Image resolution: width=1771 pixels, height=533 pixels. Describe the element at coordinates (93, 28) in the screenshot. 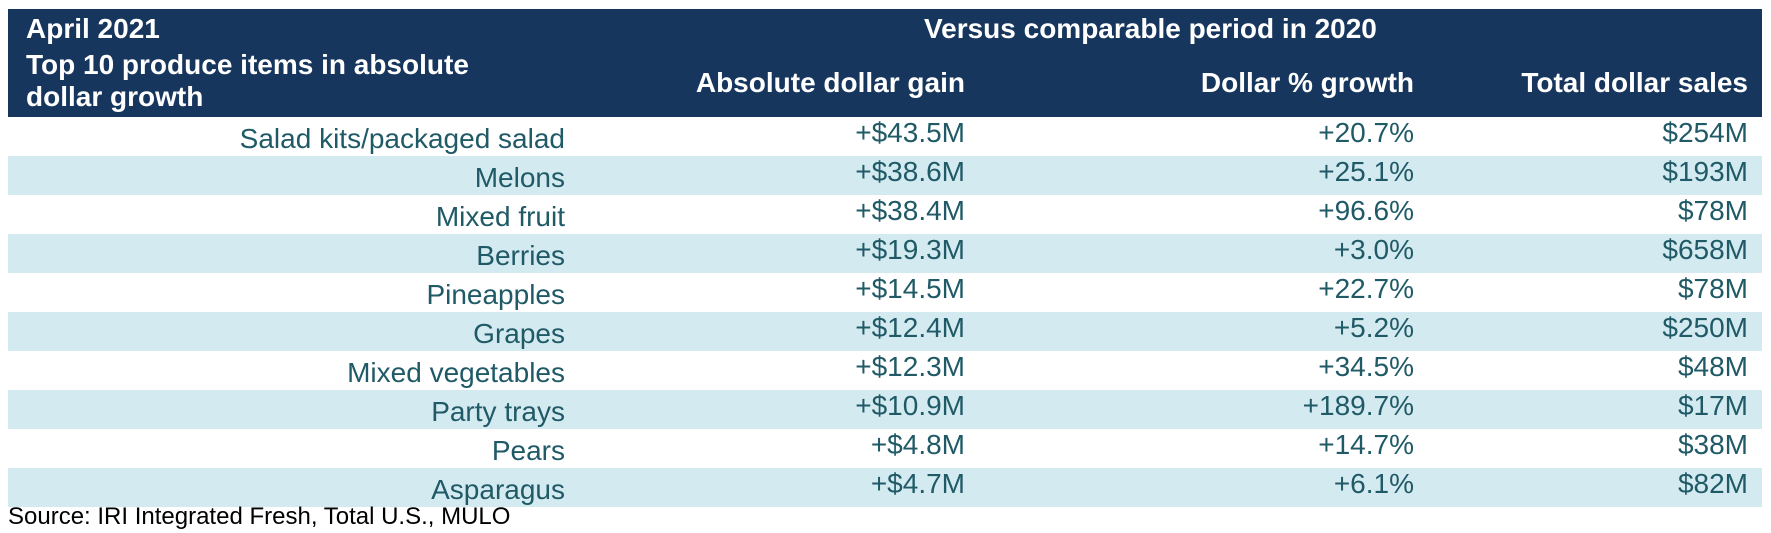

I see `header-period: April 2021` at that location.